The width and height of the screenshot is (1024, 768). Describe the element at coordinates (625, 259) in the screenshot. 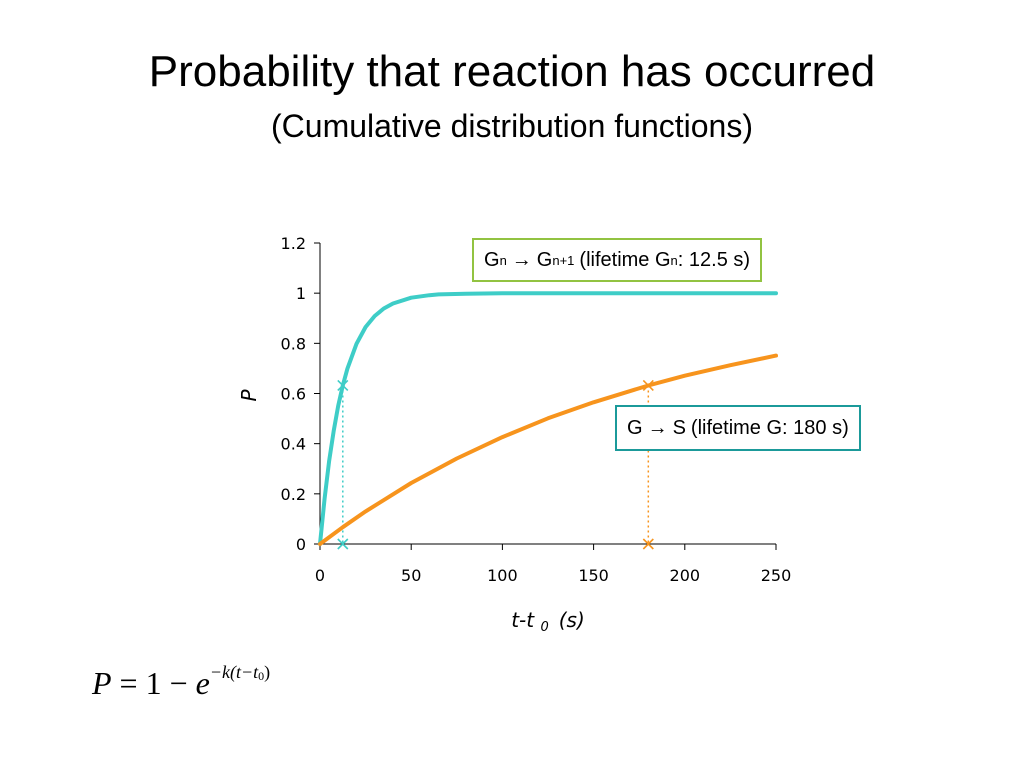

I see `legend-fast-text: (lifetime G` at that location.